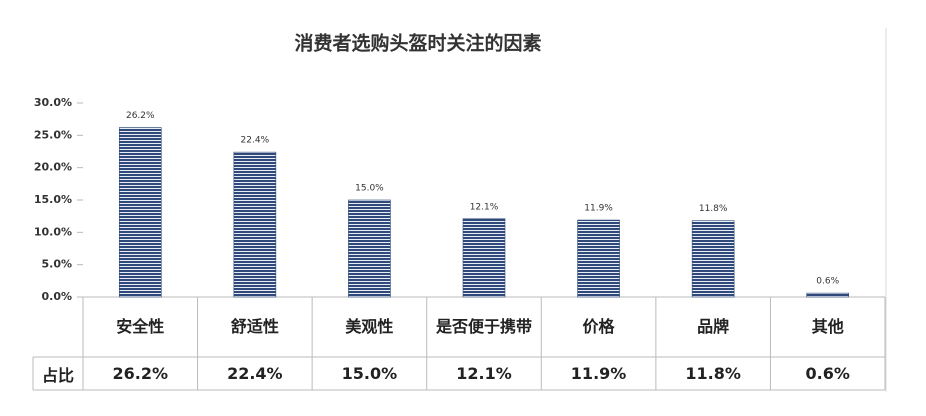  What do you see at coordinates (56, 264) in the screenshot?
I see `y-tick-label: 5.0%` at bounding box center [56, 264].